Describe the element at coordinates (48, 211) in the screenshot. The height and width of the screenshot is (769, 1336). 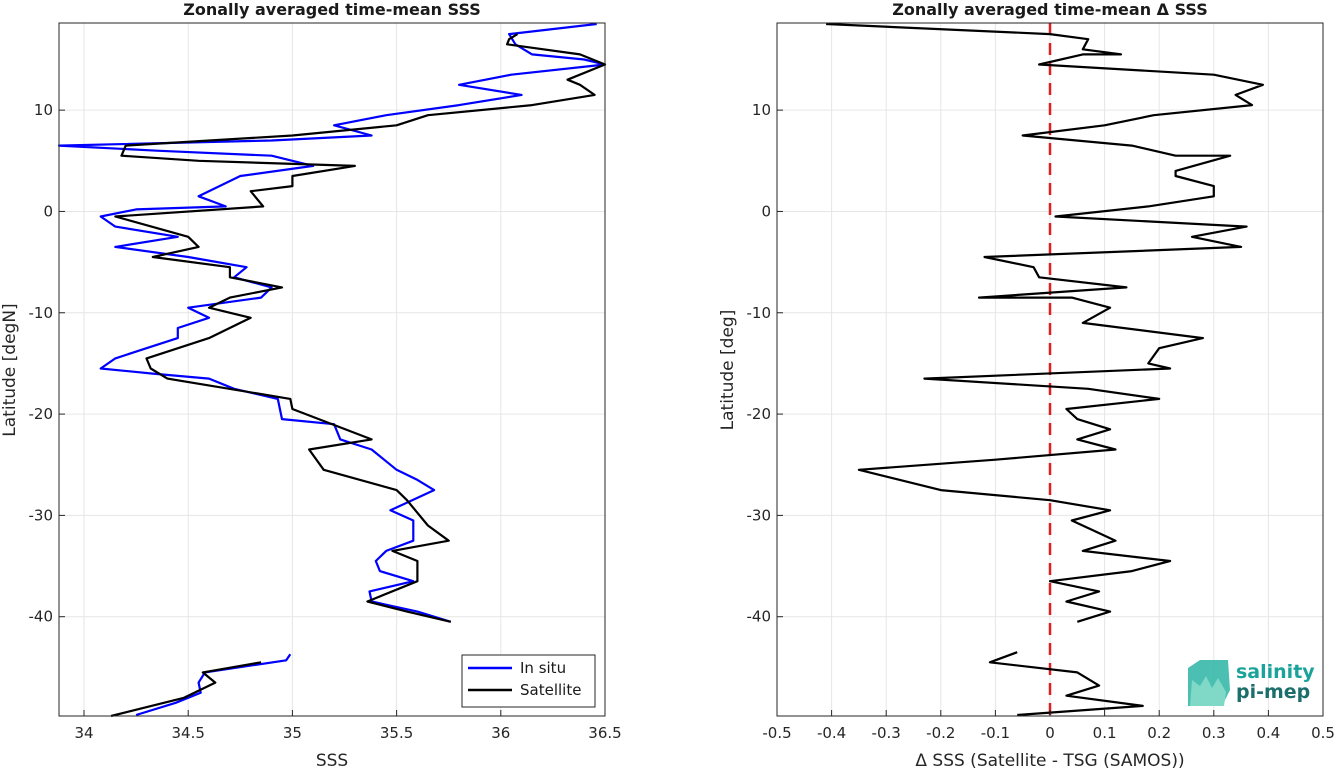
I see `left-y-tick-label: 0` at that location.